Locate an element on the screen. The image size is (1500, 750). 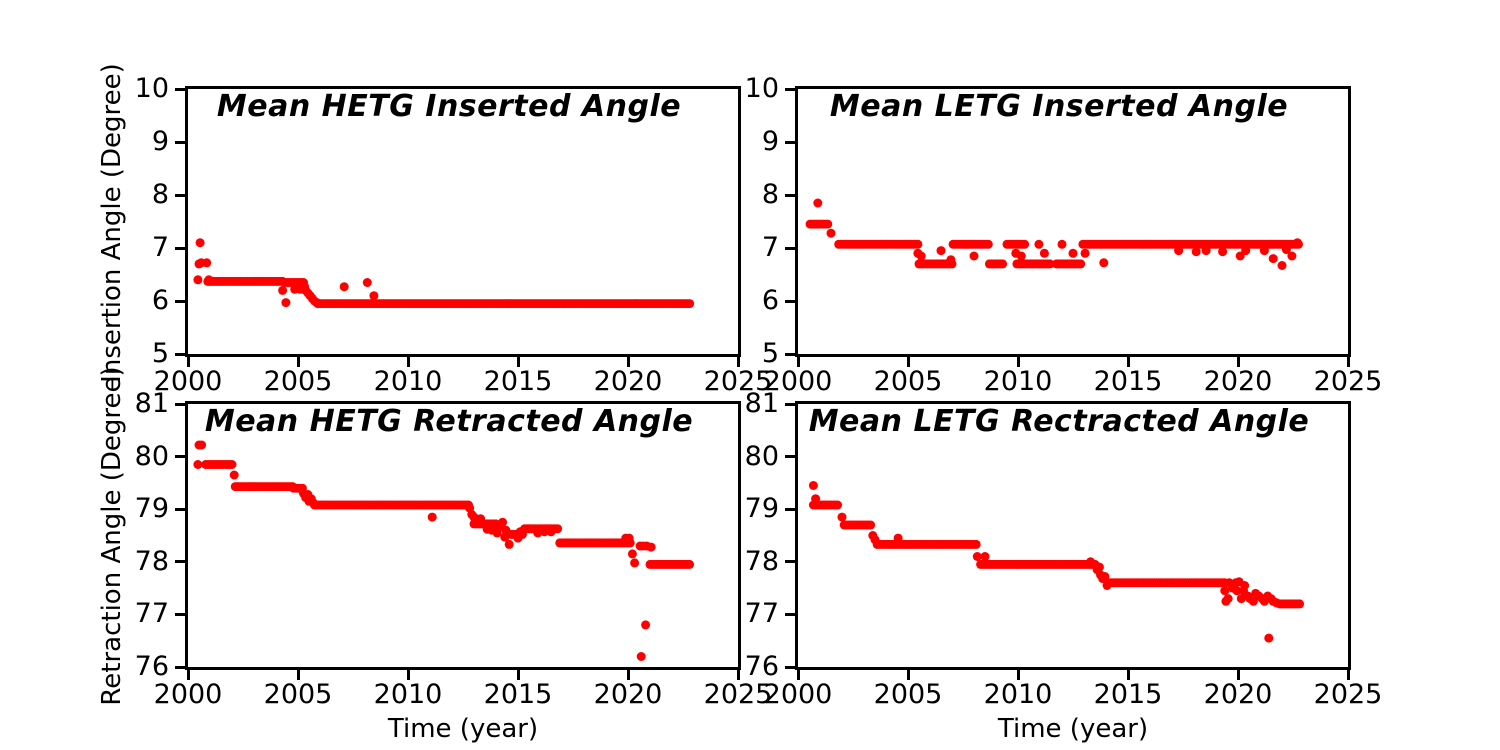
panel-hetg-inserted: Mean HETG Inserted Angle is located at coordinates (463, 221).